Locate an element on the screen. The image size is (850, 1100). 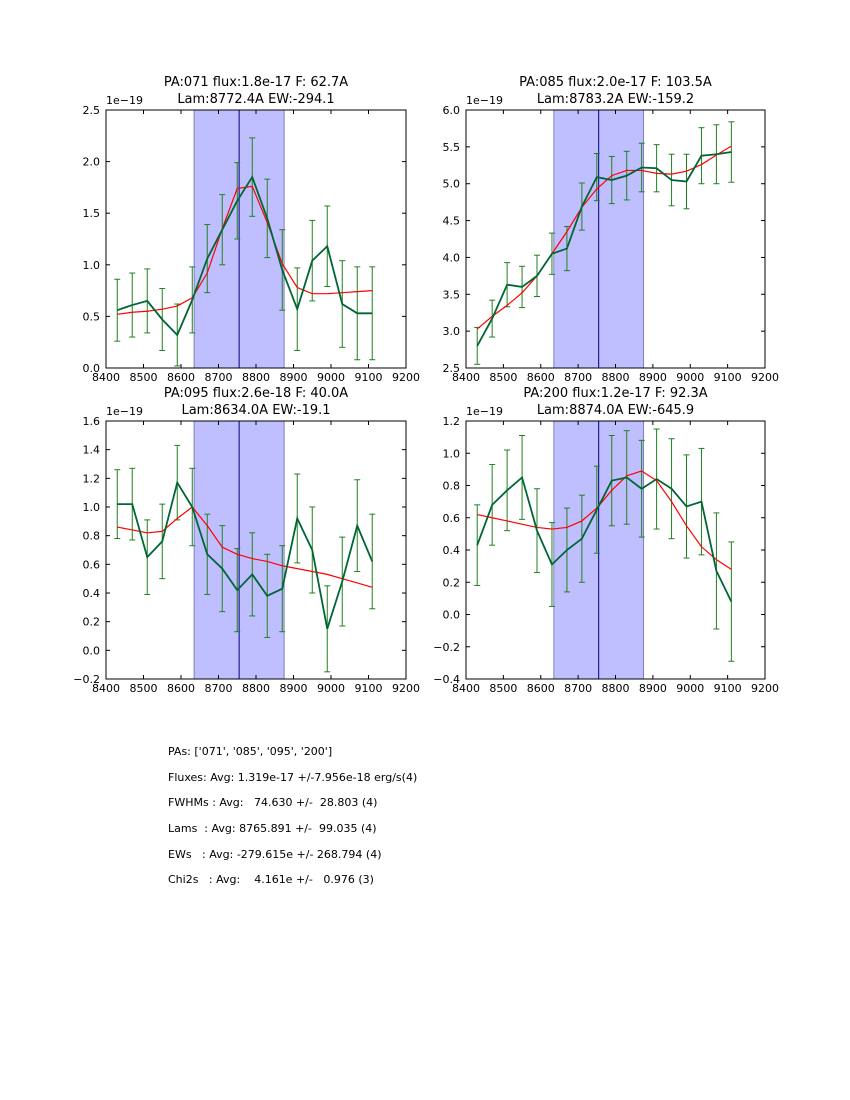
panel-title-line1: PA:200 flux:1.2e-17 F: 92.3A is located at coordinates (615, 393).